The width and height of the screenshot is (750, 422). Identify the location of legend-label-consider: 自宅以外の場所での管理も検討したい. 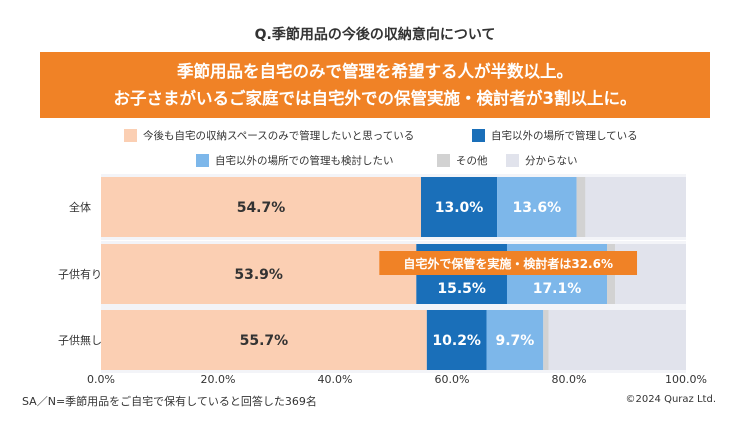
(304, 161).